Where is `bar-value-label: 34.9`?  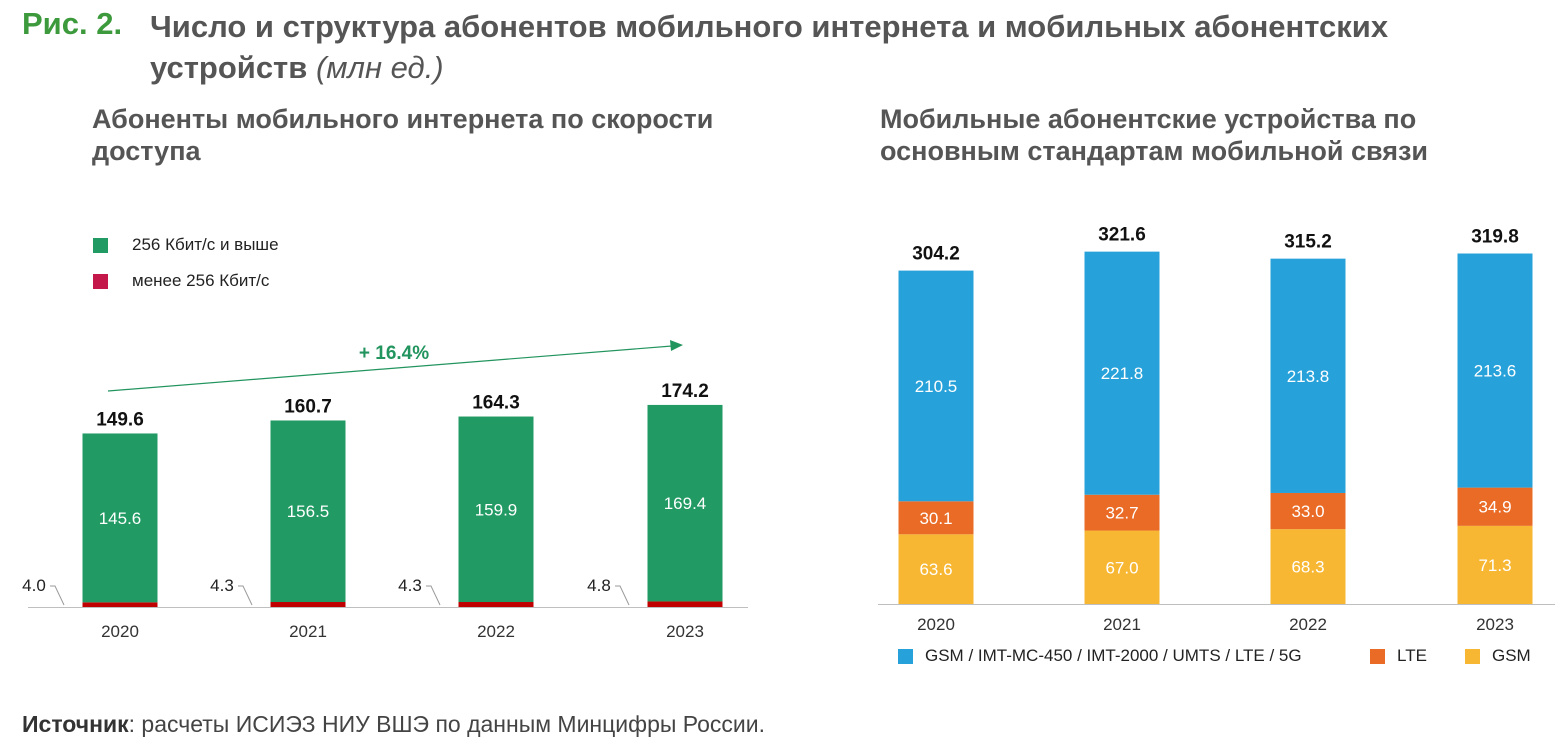
bar-value-label: 34.9 is located at coordinates (1494, 507).